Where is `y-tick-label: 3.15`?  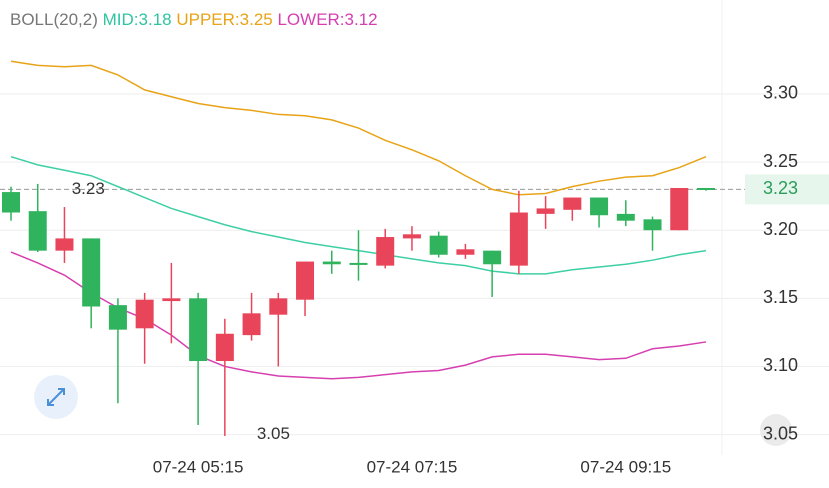
y-tick-label: 3.15 is located at coordinates (780, 297).